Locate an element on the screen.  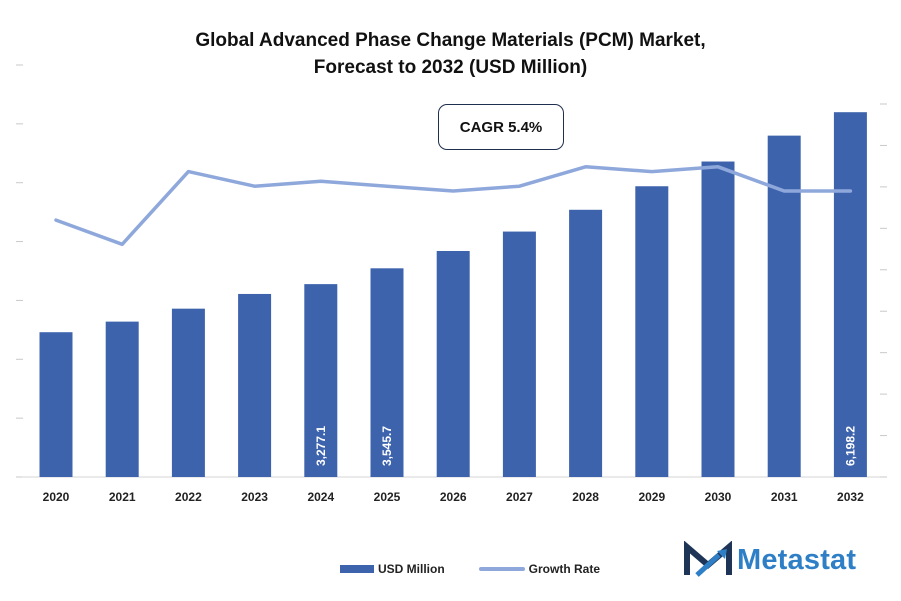
x-tick-label: 2020 is located at coordinates (56, 497).